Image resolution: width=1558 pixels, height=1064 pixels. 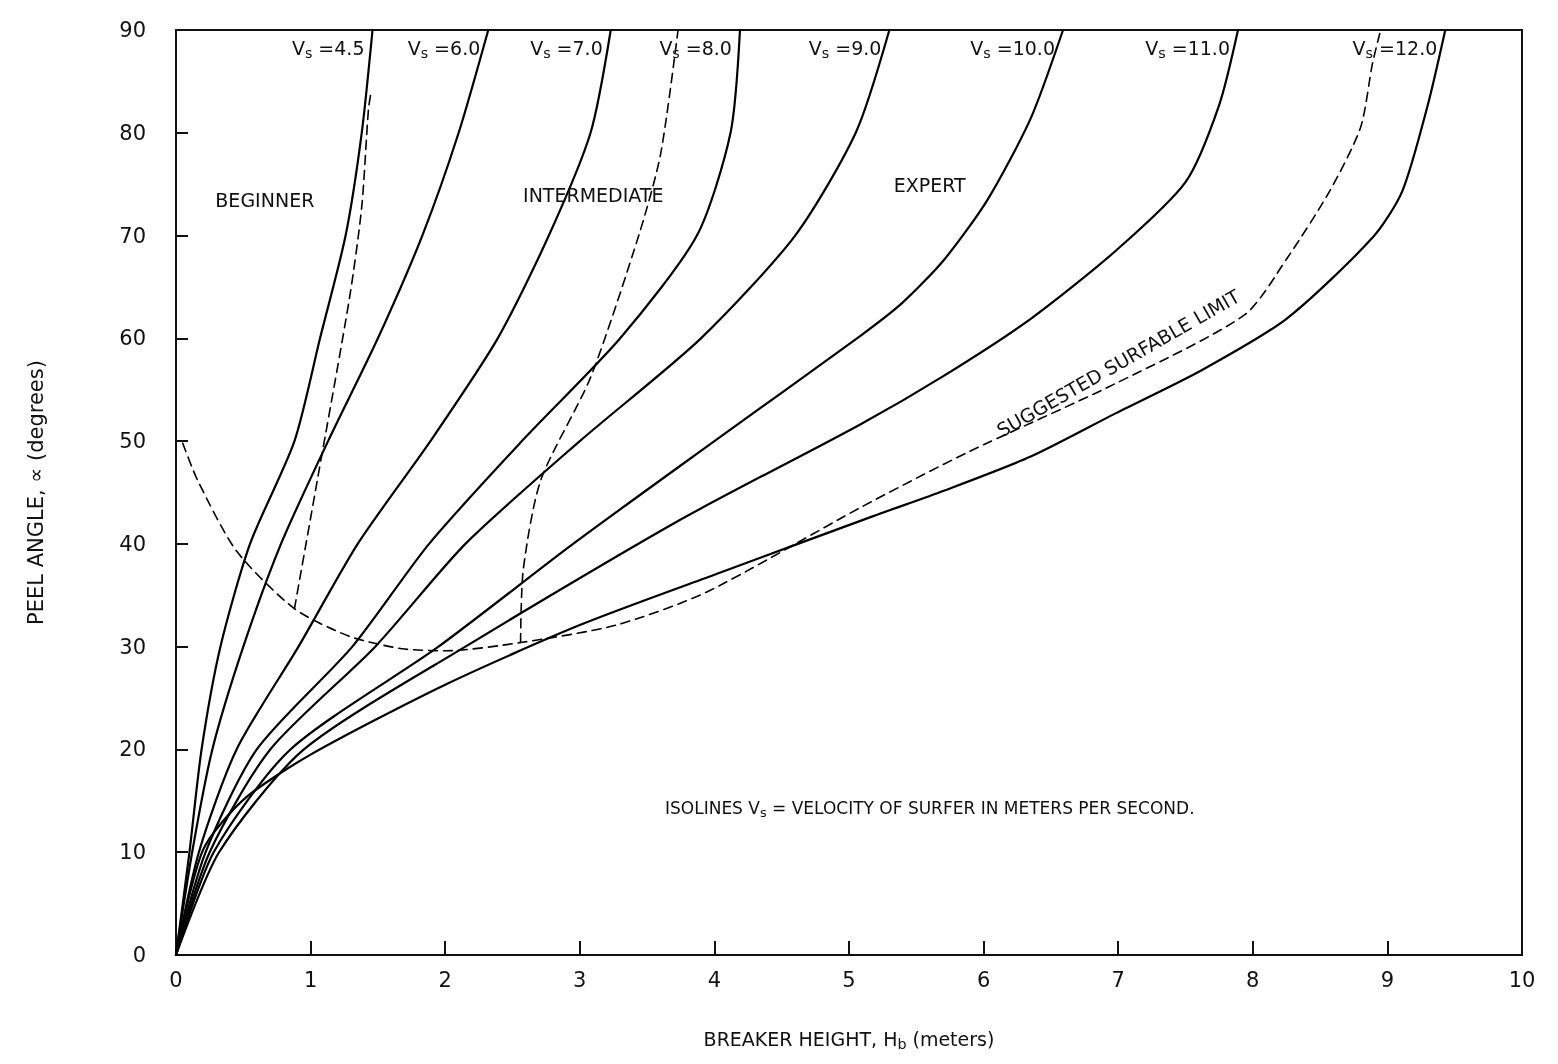 I want to click on x-tick-label: 5, so click(x=849, y=979).